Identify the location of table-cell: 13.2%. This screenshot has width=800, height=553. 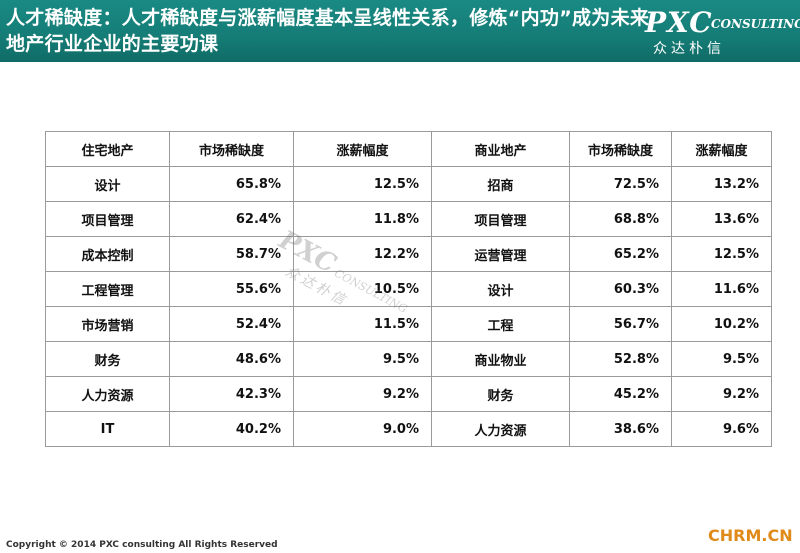
(721, 184).